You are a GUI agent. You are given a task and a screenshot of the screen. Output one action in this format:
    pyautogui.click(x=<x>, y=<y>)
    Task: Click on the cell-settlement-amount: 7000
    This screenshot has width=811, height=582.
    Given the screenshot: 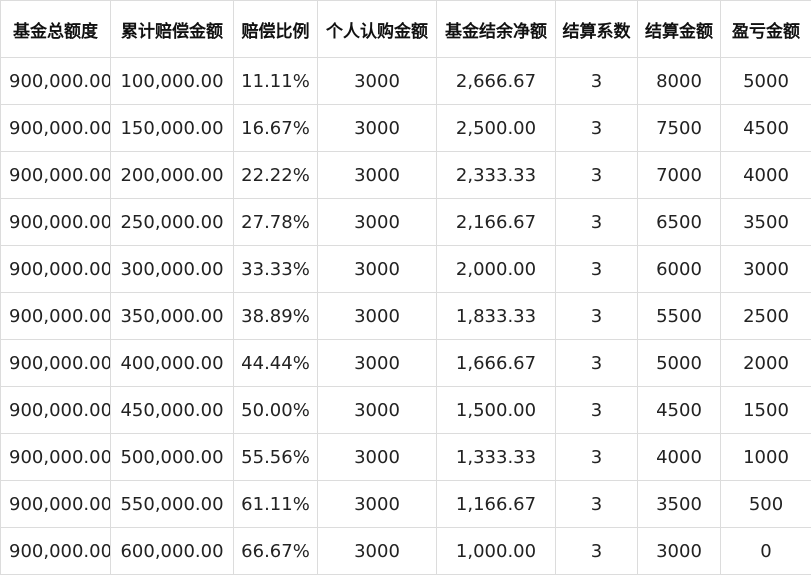 What is the action you would take?
    pyautogui.click(x=679, y=175)
    